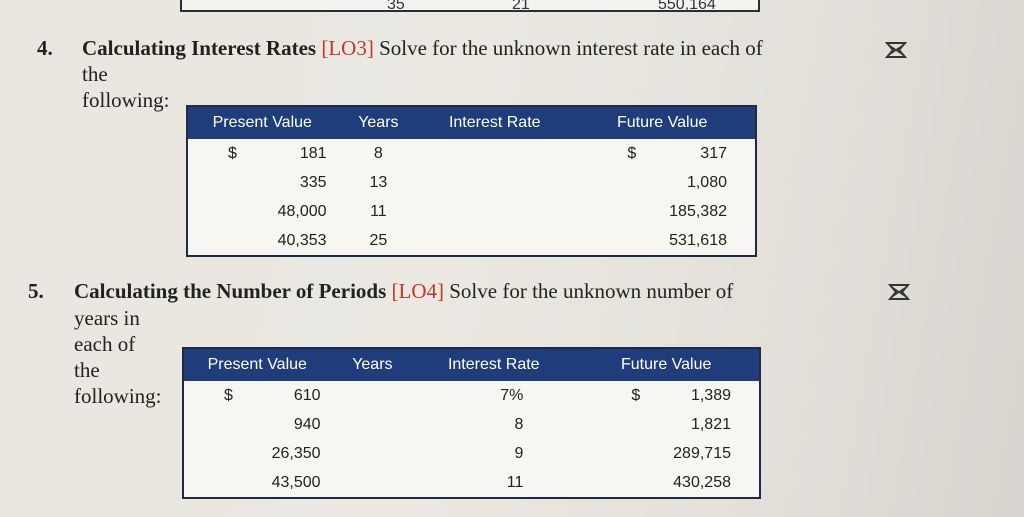 This screenshot has height=517, width=1024. Describe the element at coordinates (307, 424) in the screenshot. I see `present-value: 940` at that location.